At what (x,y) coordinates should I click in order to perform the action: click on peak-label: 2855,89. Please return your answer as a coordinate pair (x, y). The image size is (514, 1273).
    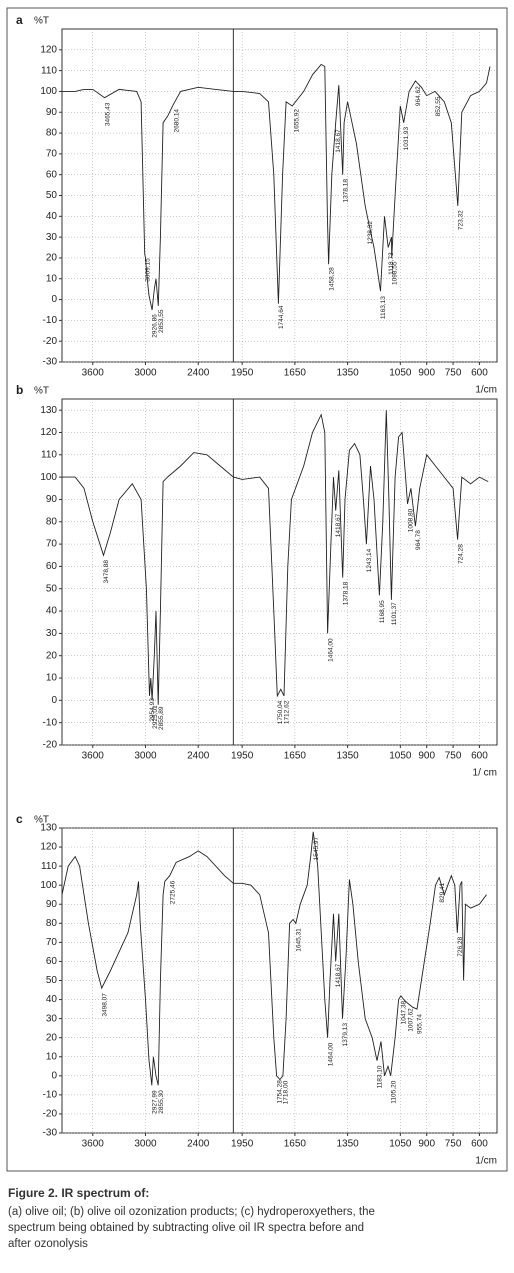
    Looking at the image, I should click on (161, 718).